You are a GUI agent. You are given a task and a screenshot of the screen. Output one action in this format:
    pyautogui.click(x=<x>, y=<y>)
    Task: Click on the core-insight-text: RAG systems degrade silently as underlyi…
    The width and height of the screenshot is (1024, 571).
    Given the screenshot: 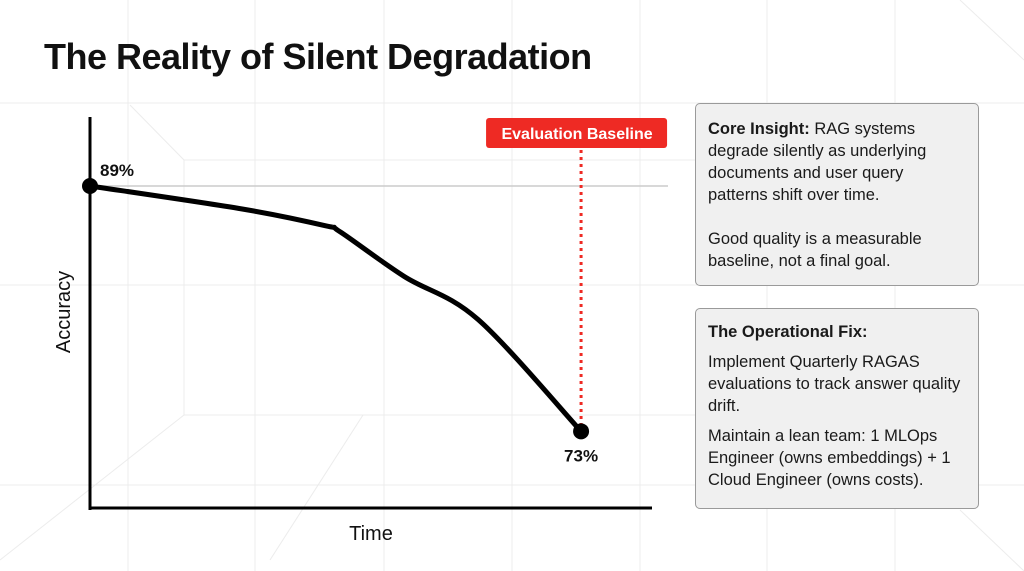 What is the action you would take?
    pyautogui.click(x=817, y=162)
    